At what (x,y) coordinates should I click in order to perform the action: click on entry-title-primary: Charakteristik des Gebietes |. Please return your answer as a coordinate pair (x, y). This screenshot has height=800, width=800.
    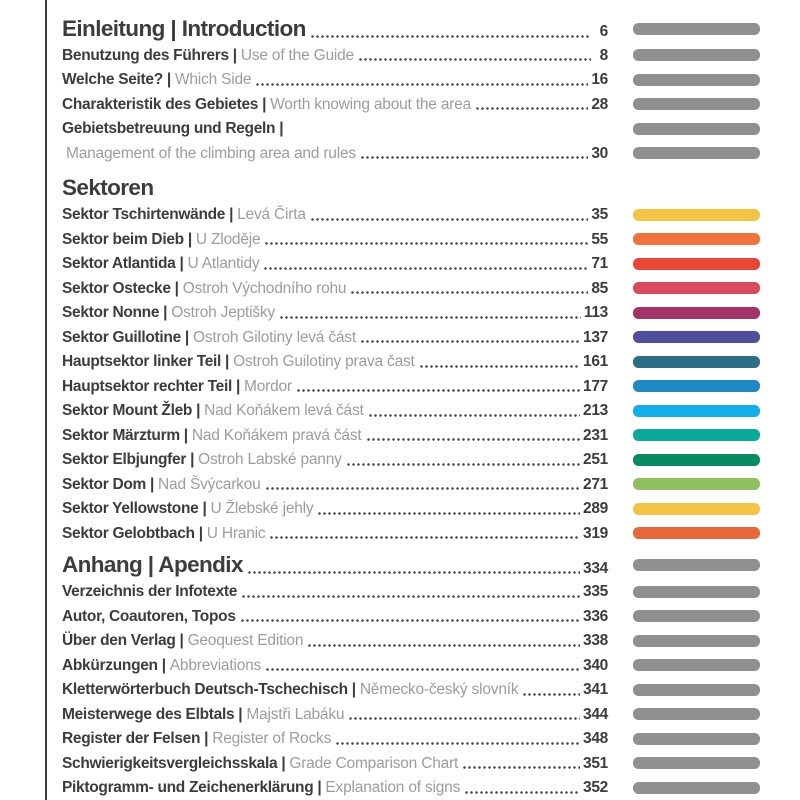
    Looking at the image, I should click on (164, 104).